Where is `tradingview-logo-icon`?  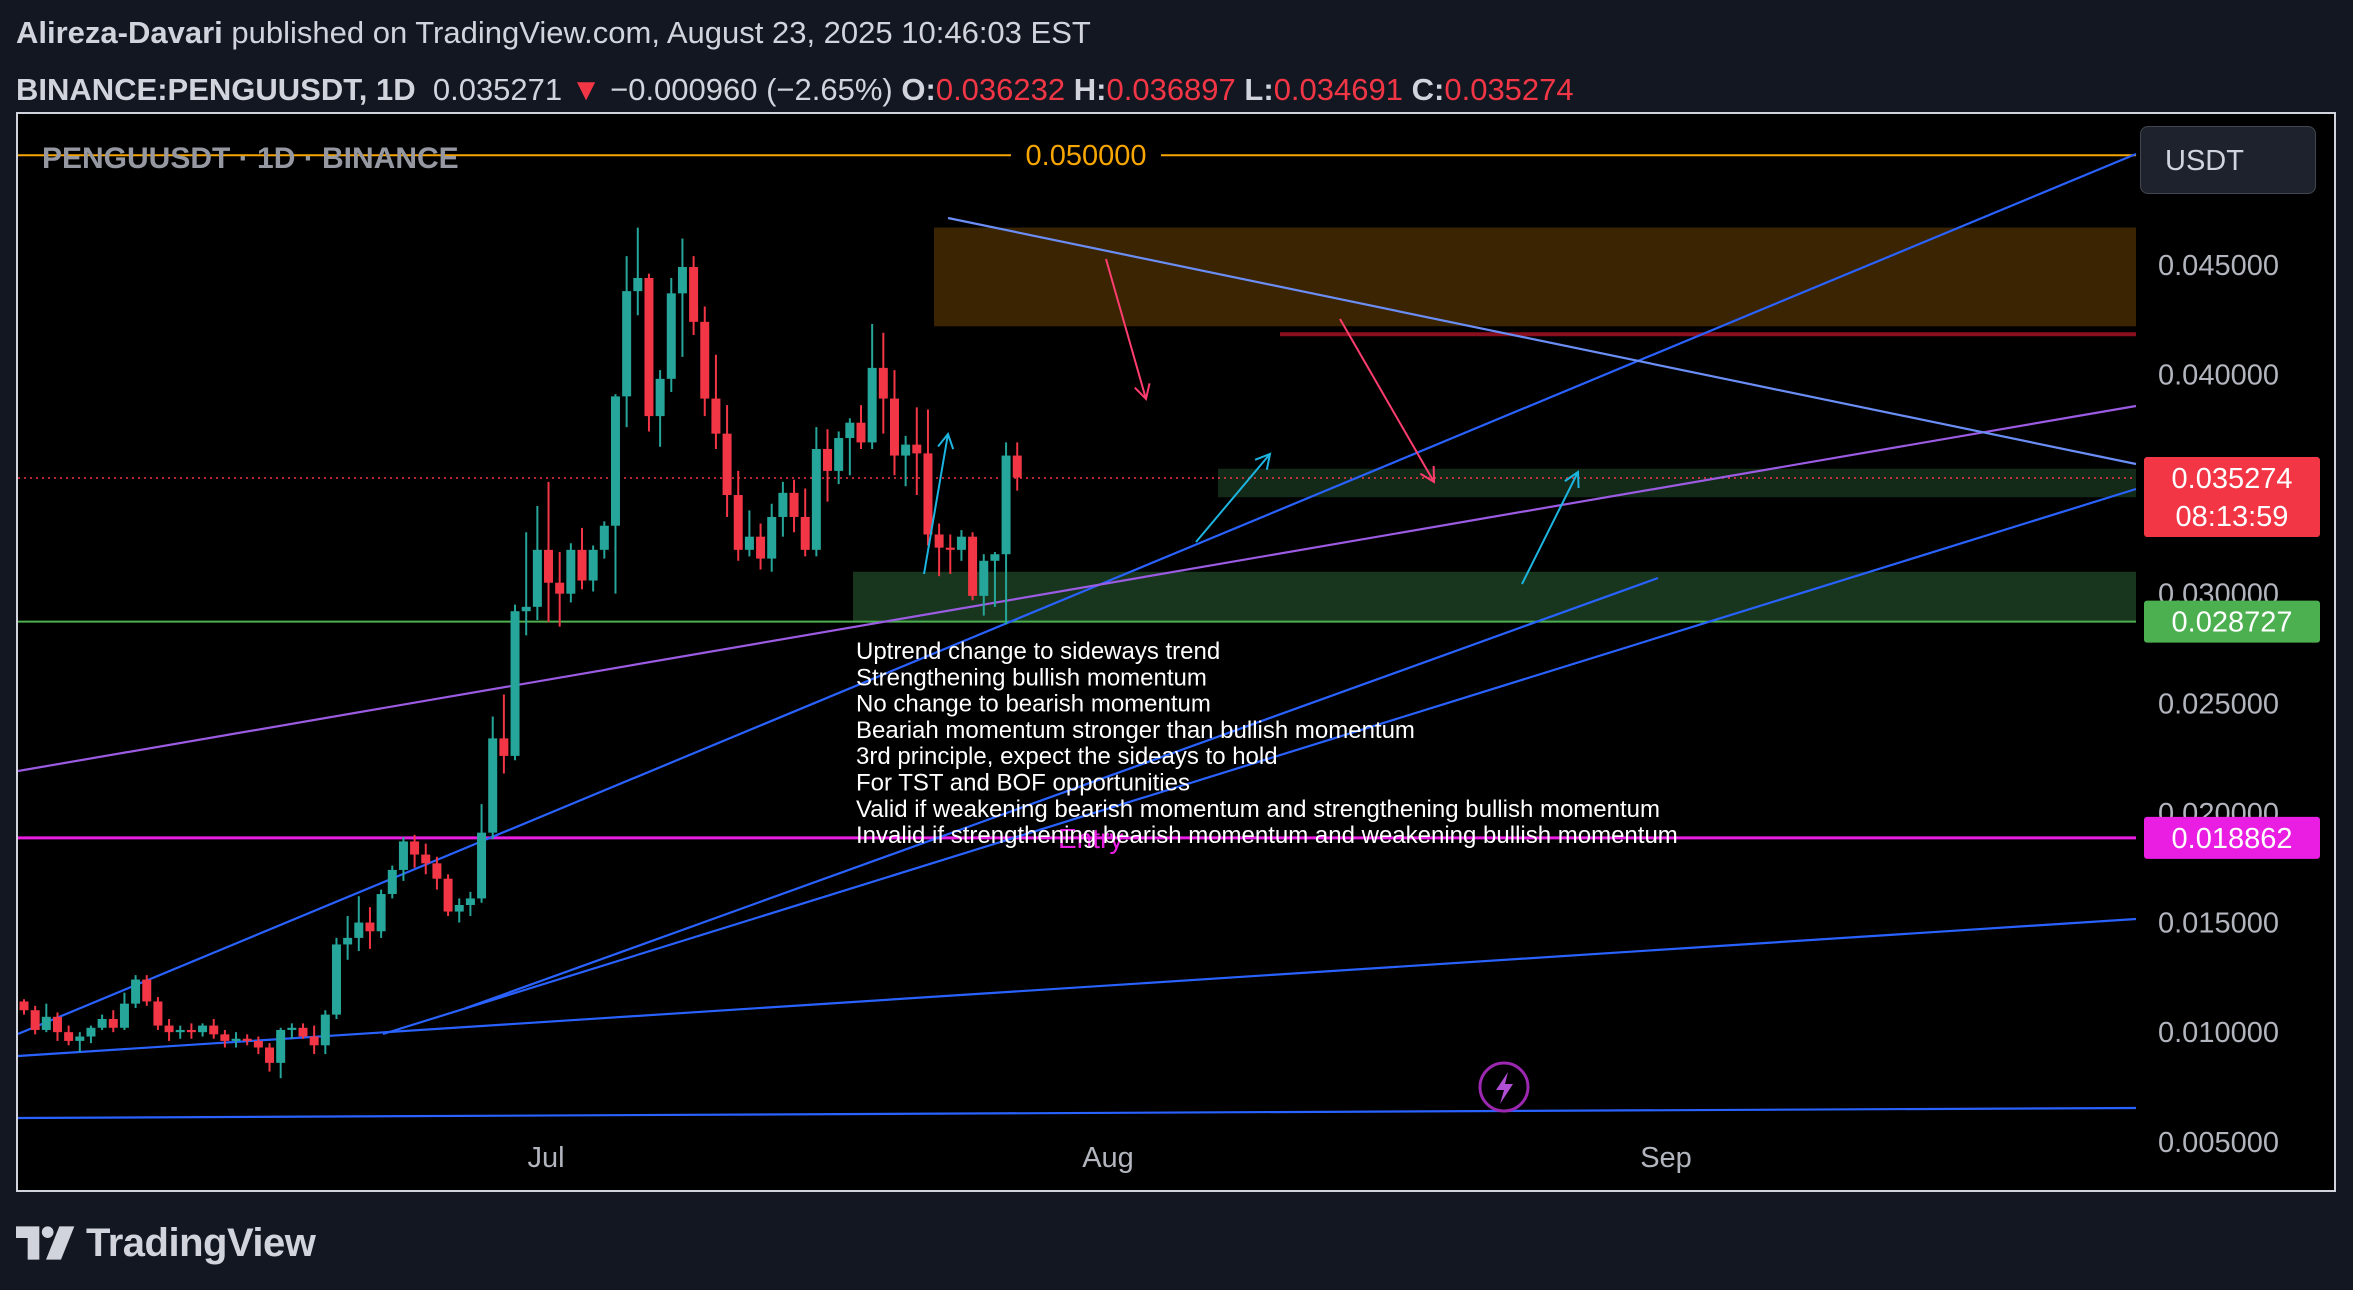
tradingview-logo-icon is located at coordinates (45, 1243).